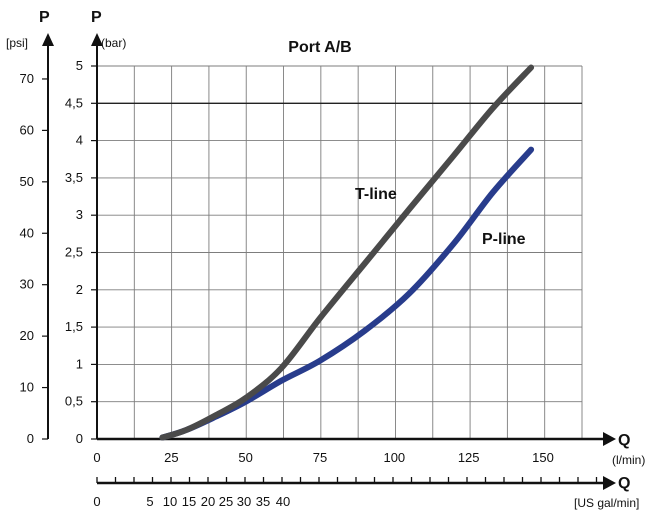 The height and width of the screenshot is (517, 668). What do you see at coordinates (27, 78) in the screenshot?
I see `psi-tick-label: 70` at bounding box center [27, 78].